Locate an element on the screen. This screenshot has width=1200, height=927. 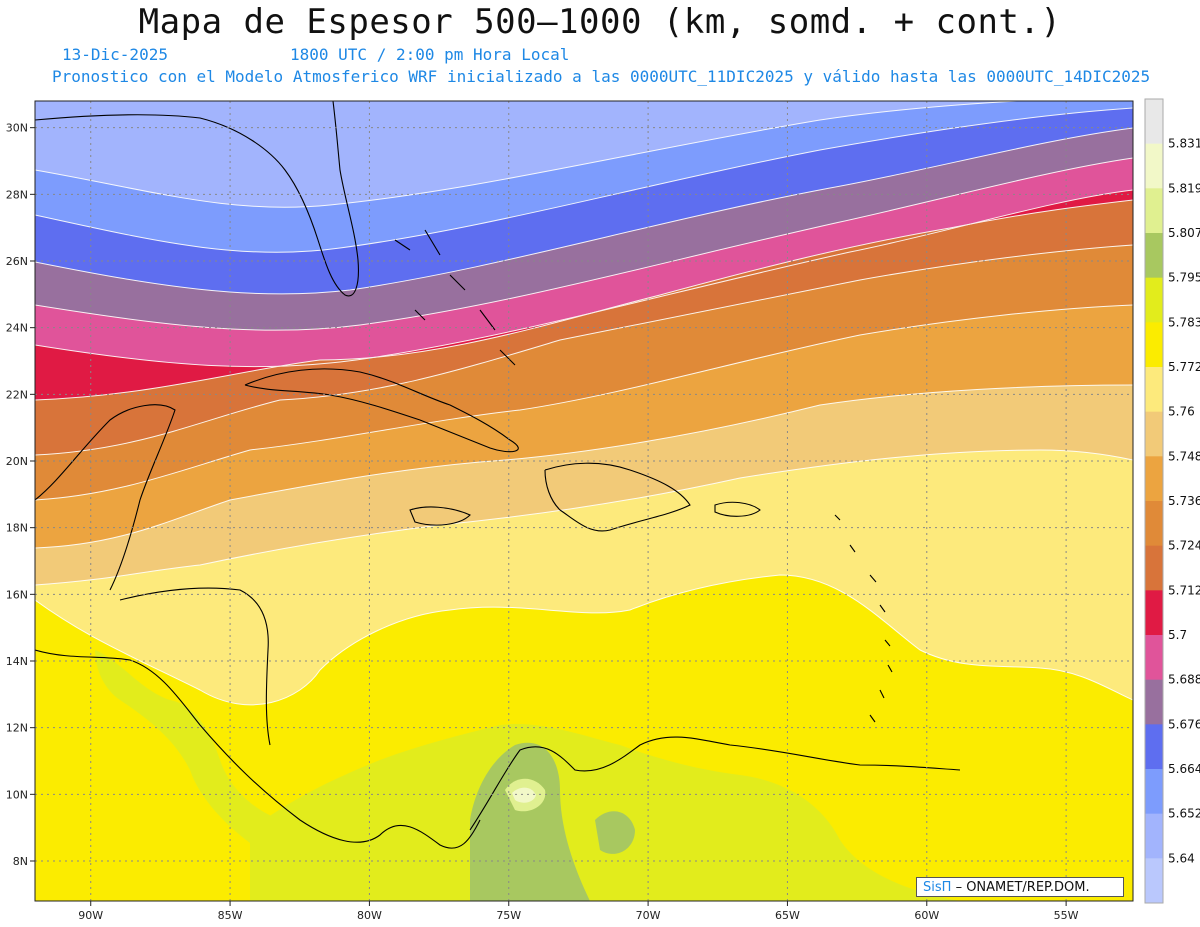
lon-tick-label: 65W is located at coordinates (787, 915).